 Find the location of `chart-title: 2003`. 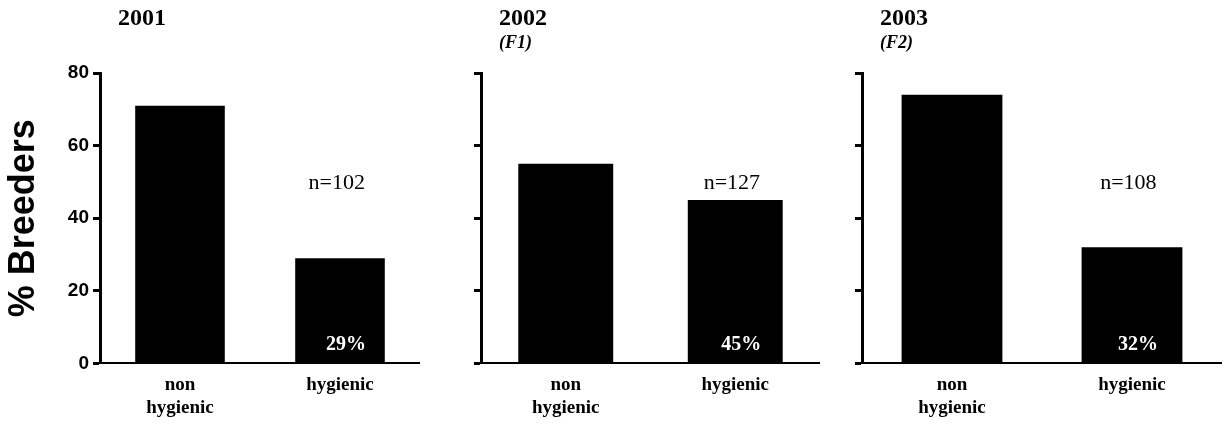

chart-title: 2003 is located at coordinates (904, 17).